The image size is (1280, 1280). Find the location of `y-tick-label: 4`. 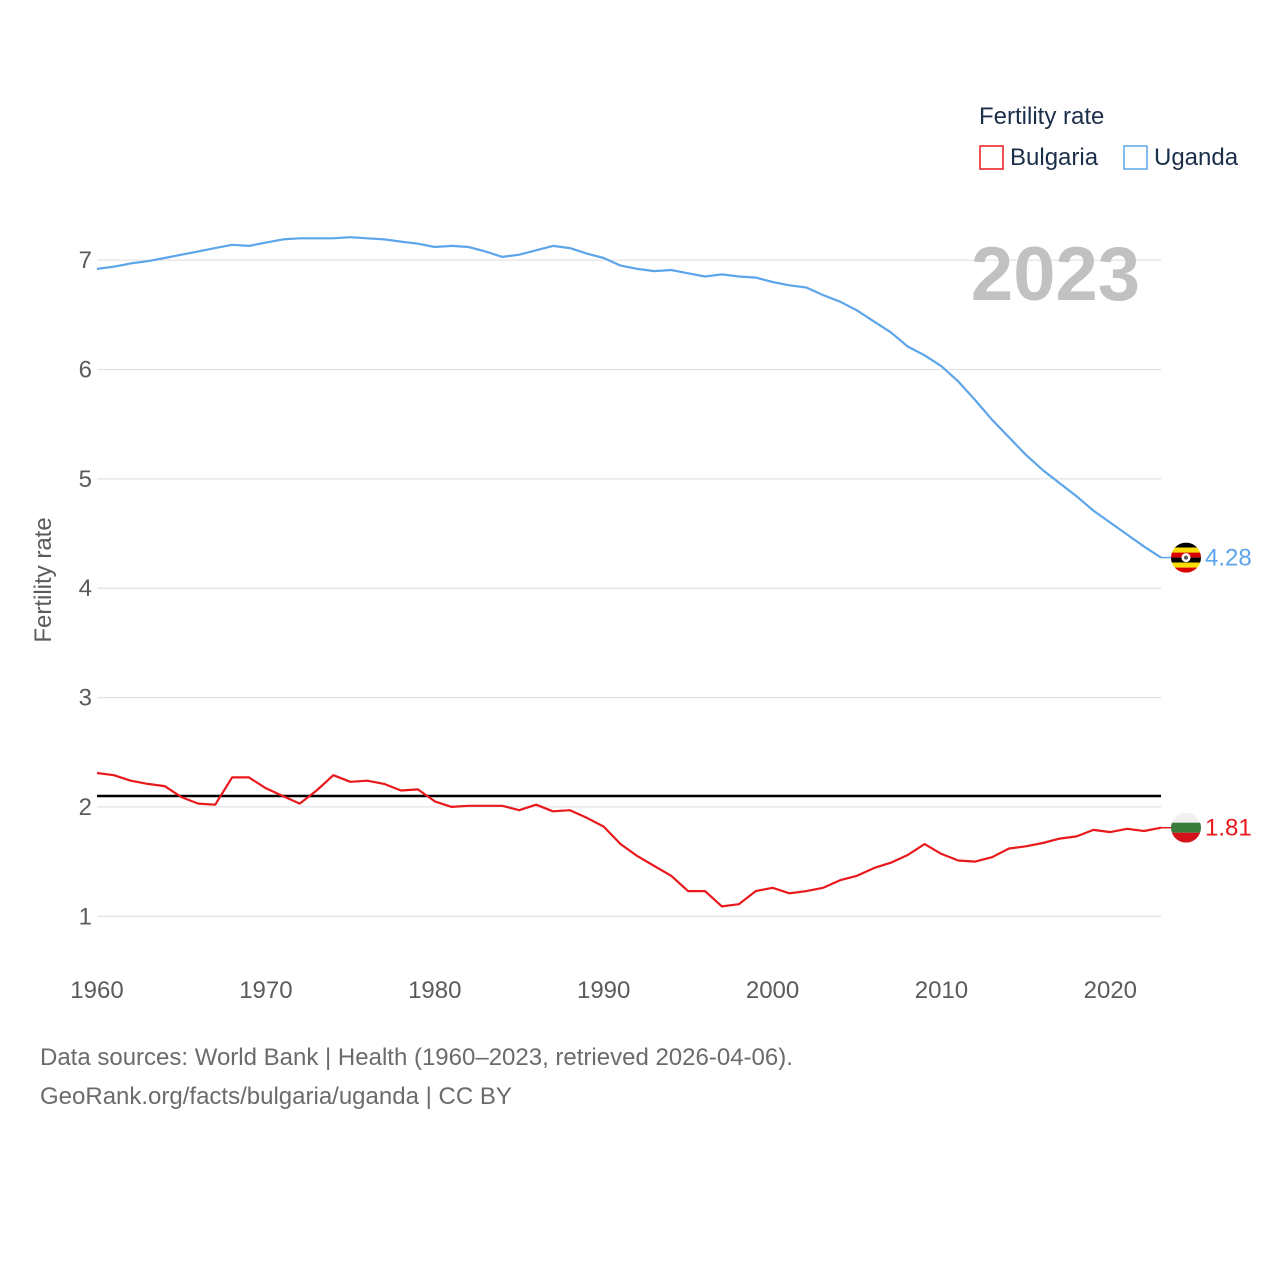

y-tick-label: 4 is located at coordinates (85, 588).